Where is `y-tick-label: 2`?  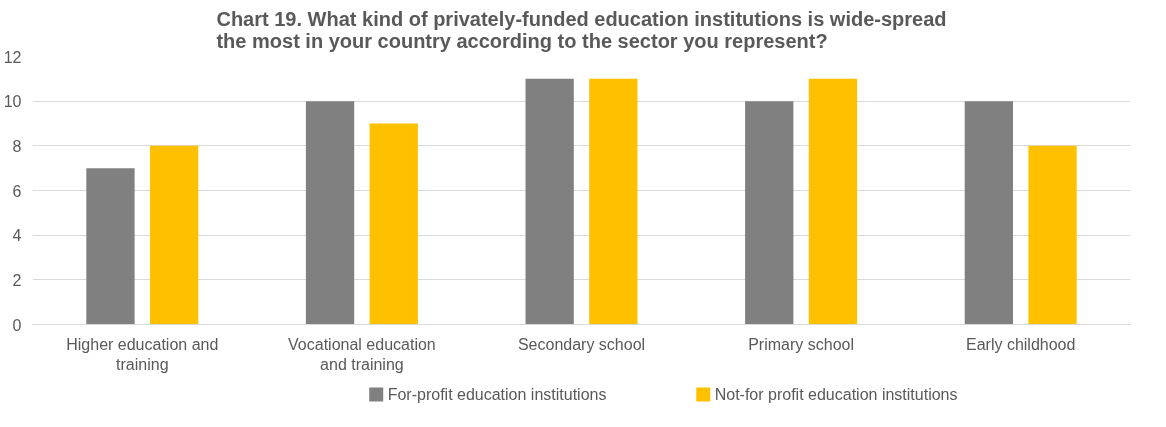 y-tick-label: 2 is located at coordinates (17, 280).